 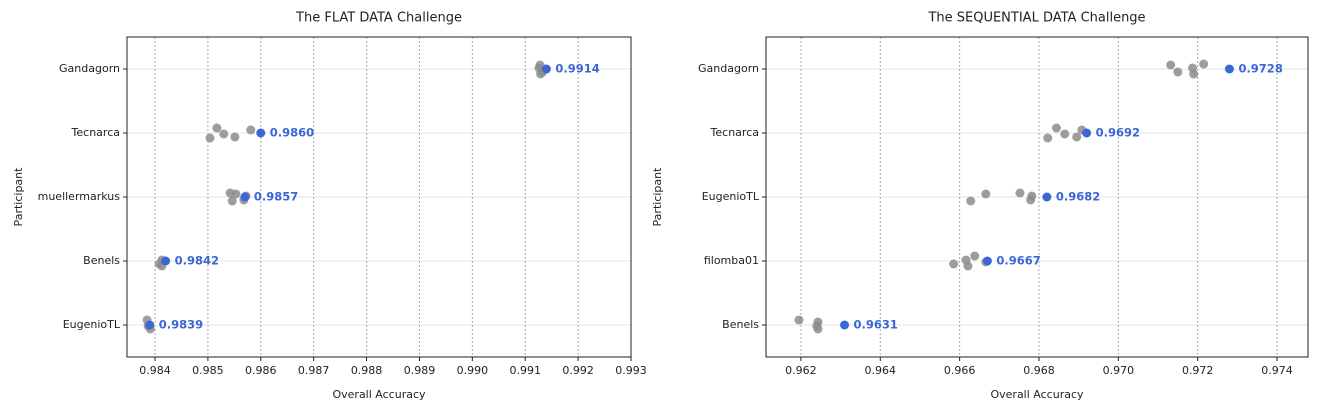 What do you see at coordinates (367, 370) in the screenshot?
I see `x-tick-label: 0.988` at bounding box center [367, 370].